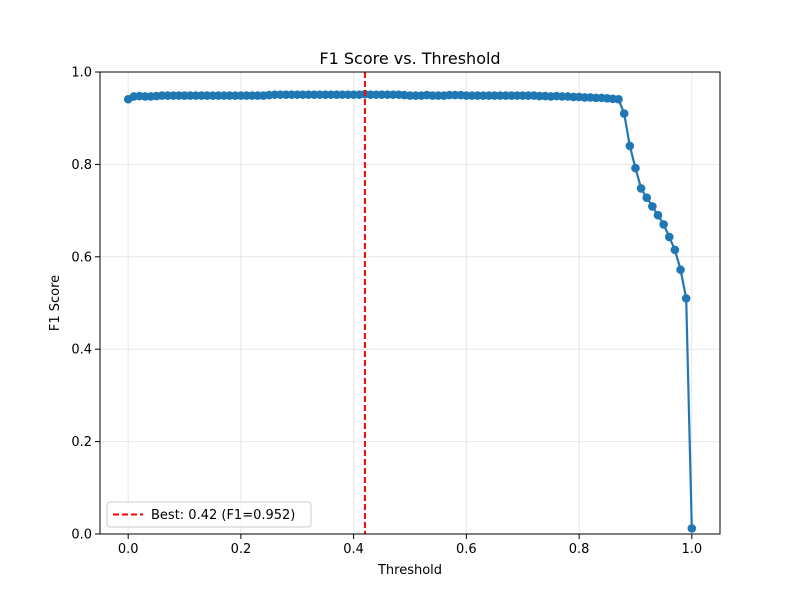 The image size is (800, 600). Describe the element at coordinates (81, 257) in the screenshot. I see `y-tick-label: 0.6` at that location.